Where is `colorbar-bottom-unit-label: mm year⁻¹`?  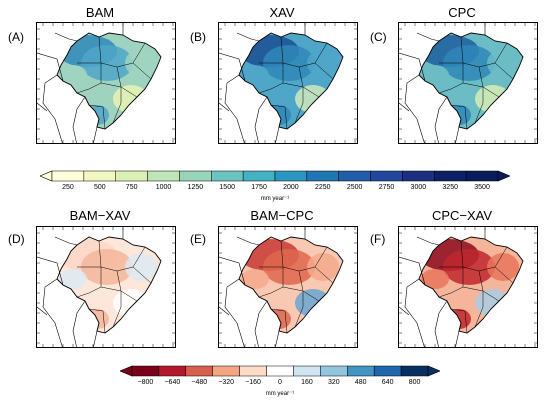 colorbar-bottom-unit-label: mm year⁻¹ is located at coordinates (280, 394).